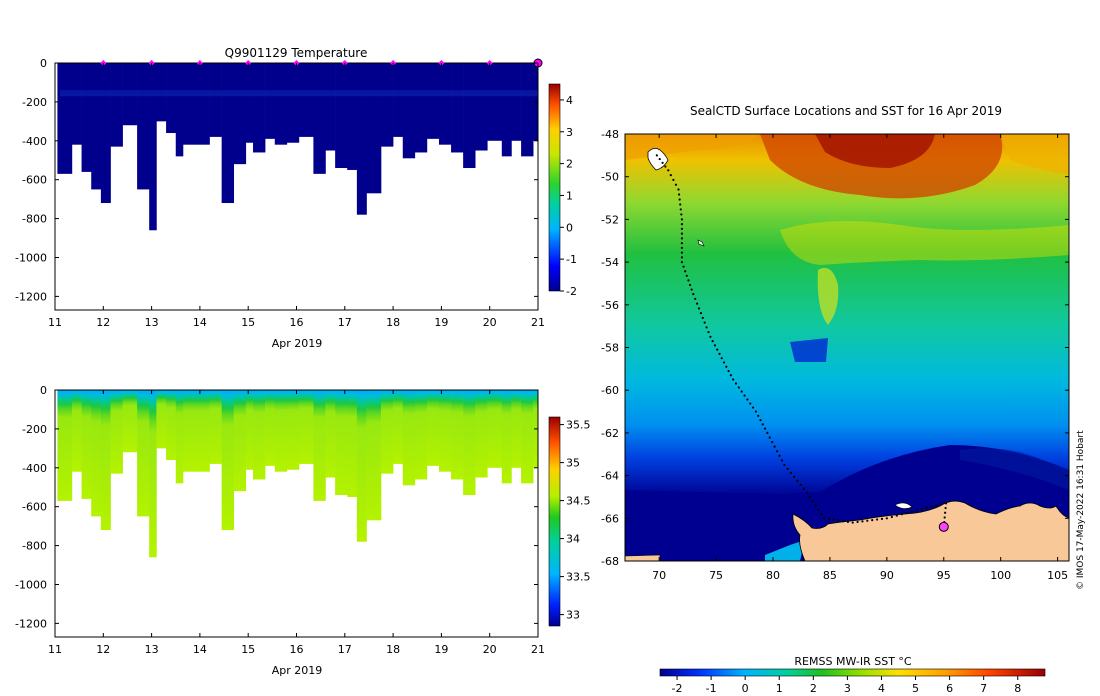  Describe the element at coordinates (944, 575) in the screenshot. I see `lon-tick-label: 95` at that location.